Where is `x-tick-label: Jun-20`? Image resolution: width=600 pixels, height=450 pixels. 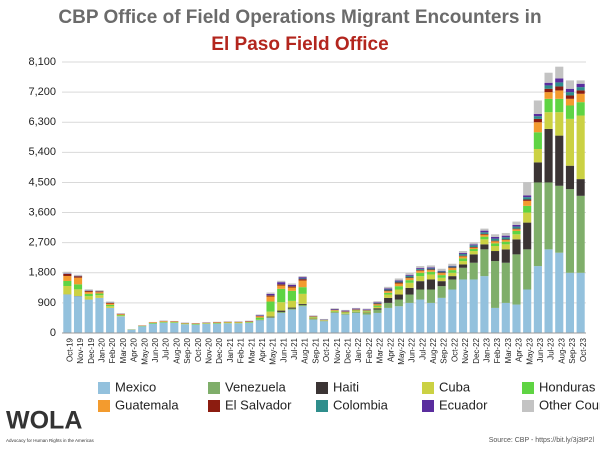 x-tick-label: Jun-20 is located at coordinates (155, 349).